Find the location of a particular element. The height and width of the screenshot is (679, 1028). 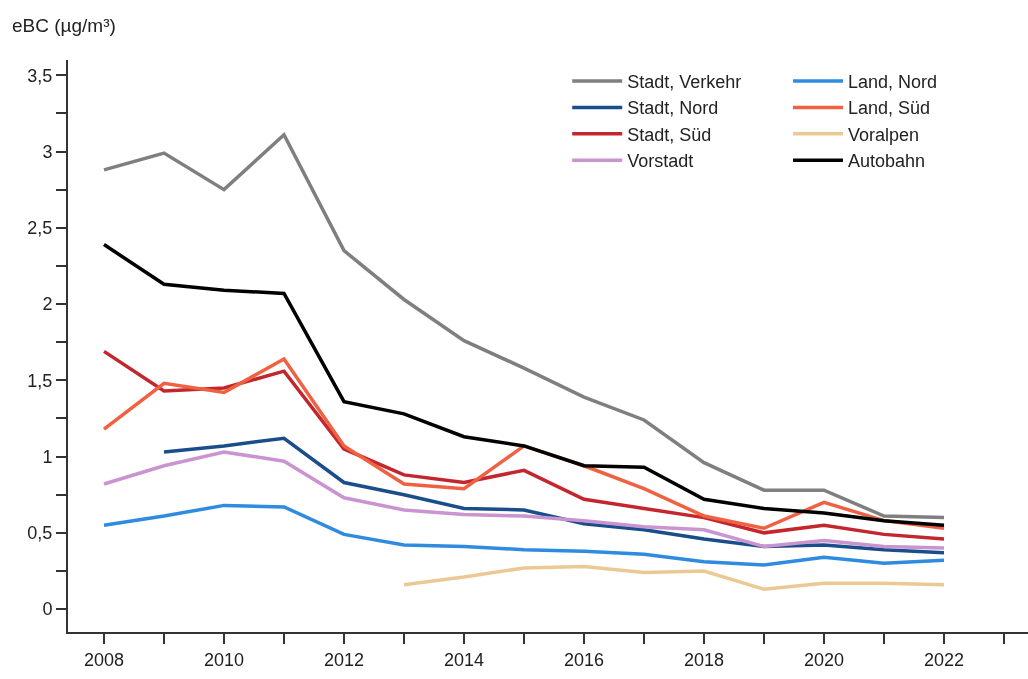

y-tick-label: 0 is located at coordinates (47, 609).